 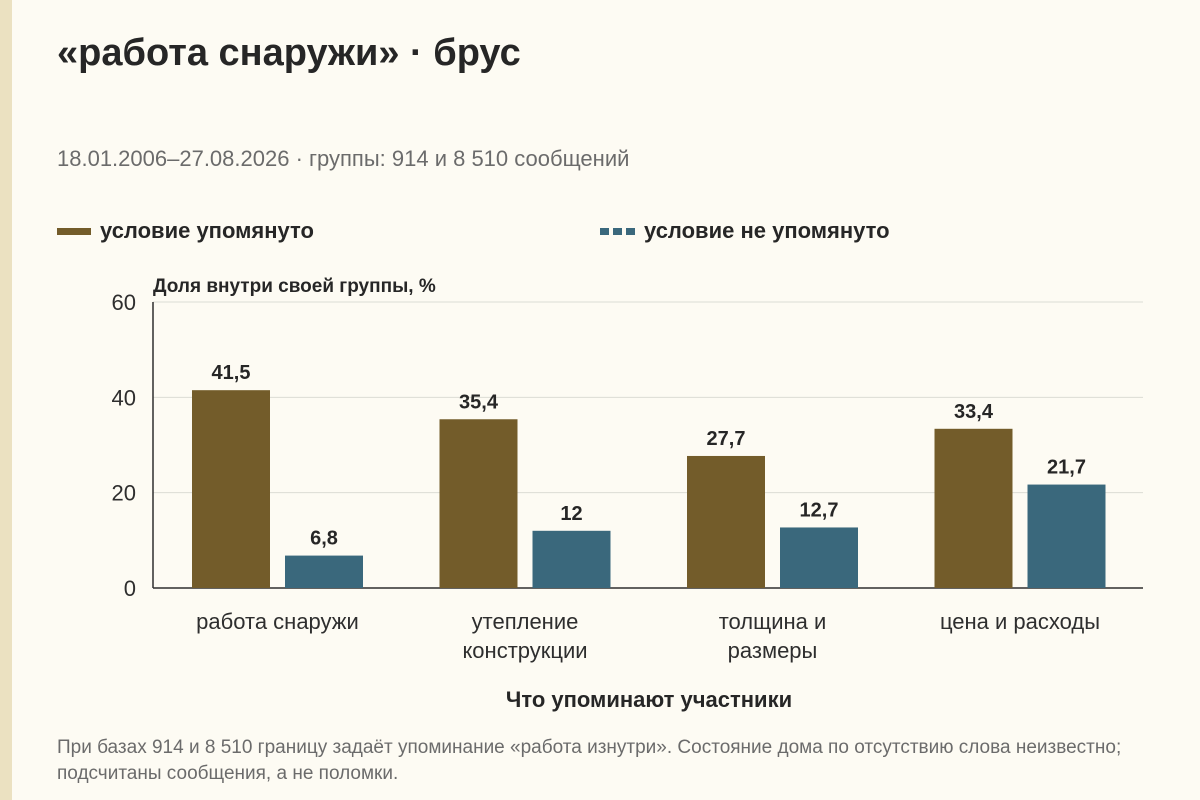 What do you see at coordinates (1020, 621) in the screenshot?
I see `x-tick-label-3: цена и расходы` at bounding box center [1020, 621].